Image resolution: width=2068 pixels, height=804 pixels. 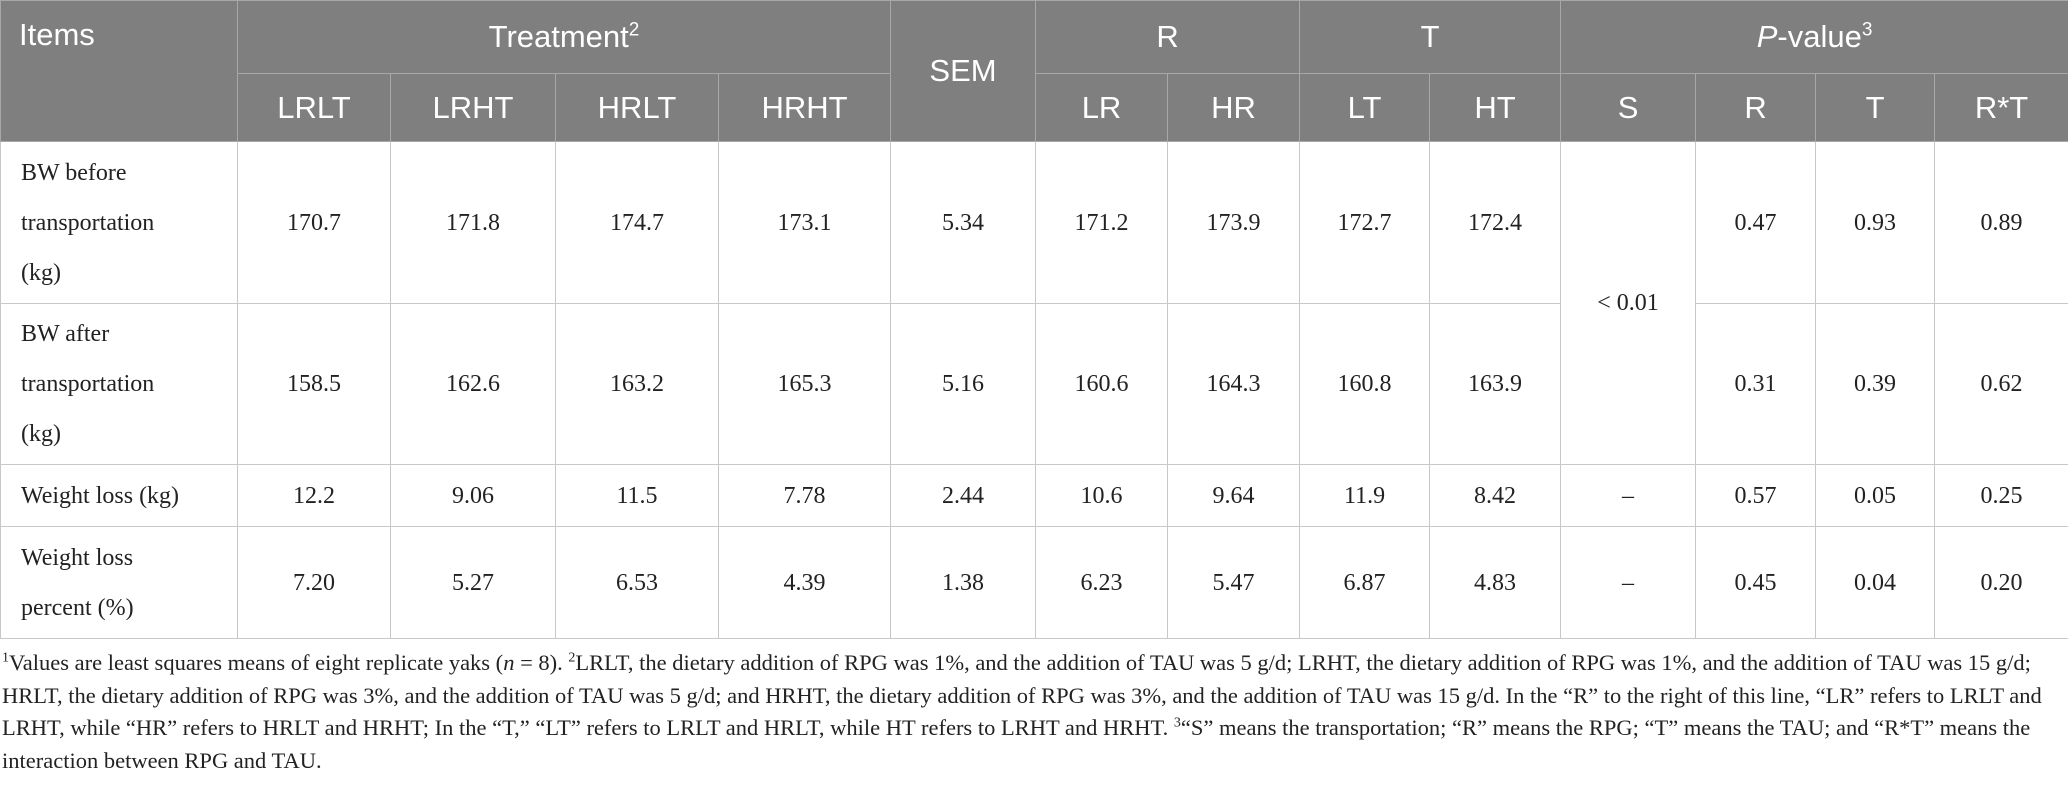 What do you see at coordinates (637, 495) in the screenshot?
I see `cell: 11.5` at bounding box center [637, 495].